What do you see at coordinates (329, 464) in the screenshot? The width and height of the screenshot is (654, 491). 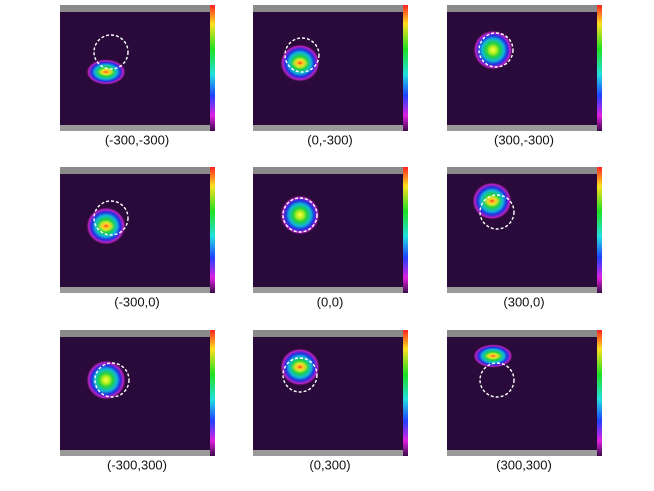 I see `panel-caption: (0,300)` at bounding box center [329, 464].